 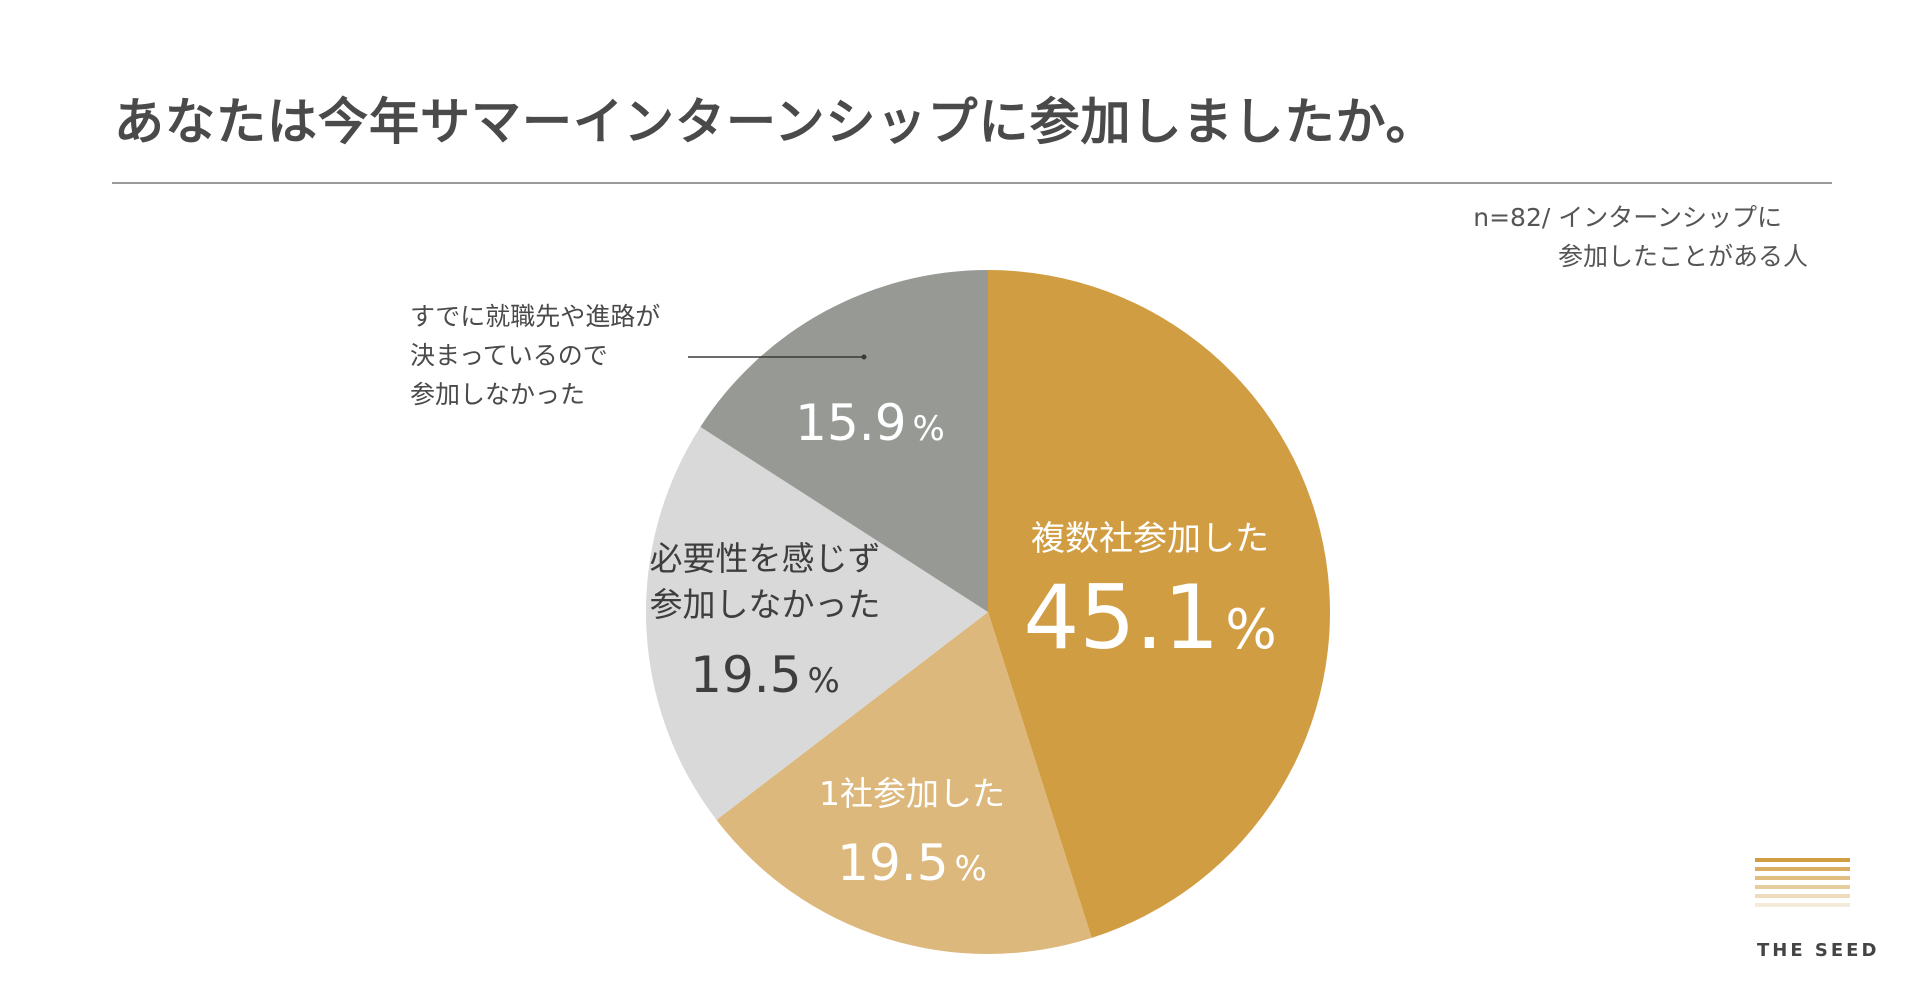 What do you see at coordinates (1682, 256) in the screenshot?
I see `sample-note-line-2: 参加したことがある人` at bounding box center [1682, 256].